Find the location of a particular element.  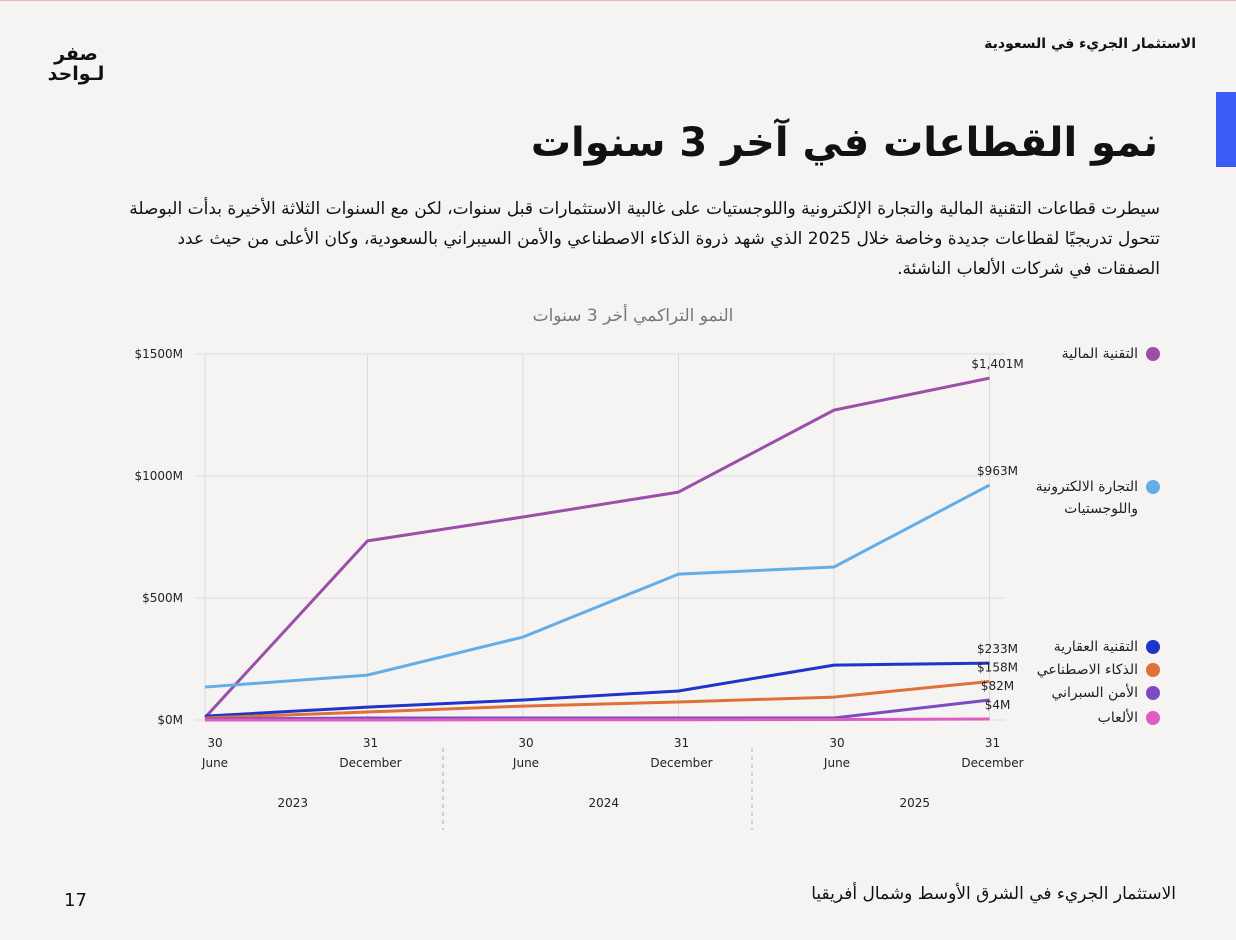

value-label: $963M is located at coordinates (997, 471).